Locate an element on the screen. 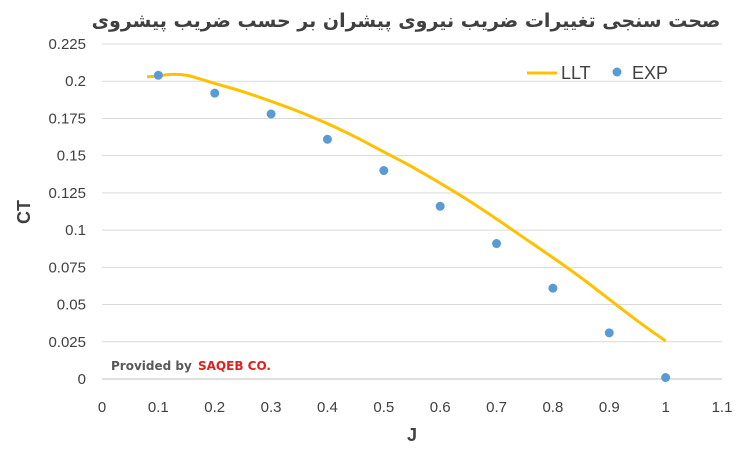  x-tick-label: 0.9 is located at coordinates (609, 407).